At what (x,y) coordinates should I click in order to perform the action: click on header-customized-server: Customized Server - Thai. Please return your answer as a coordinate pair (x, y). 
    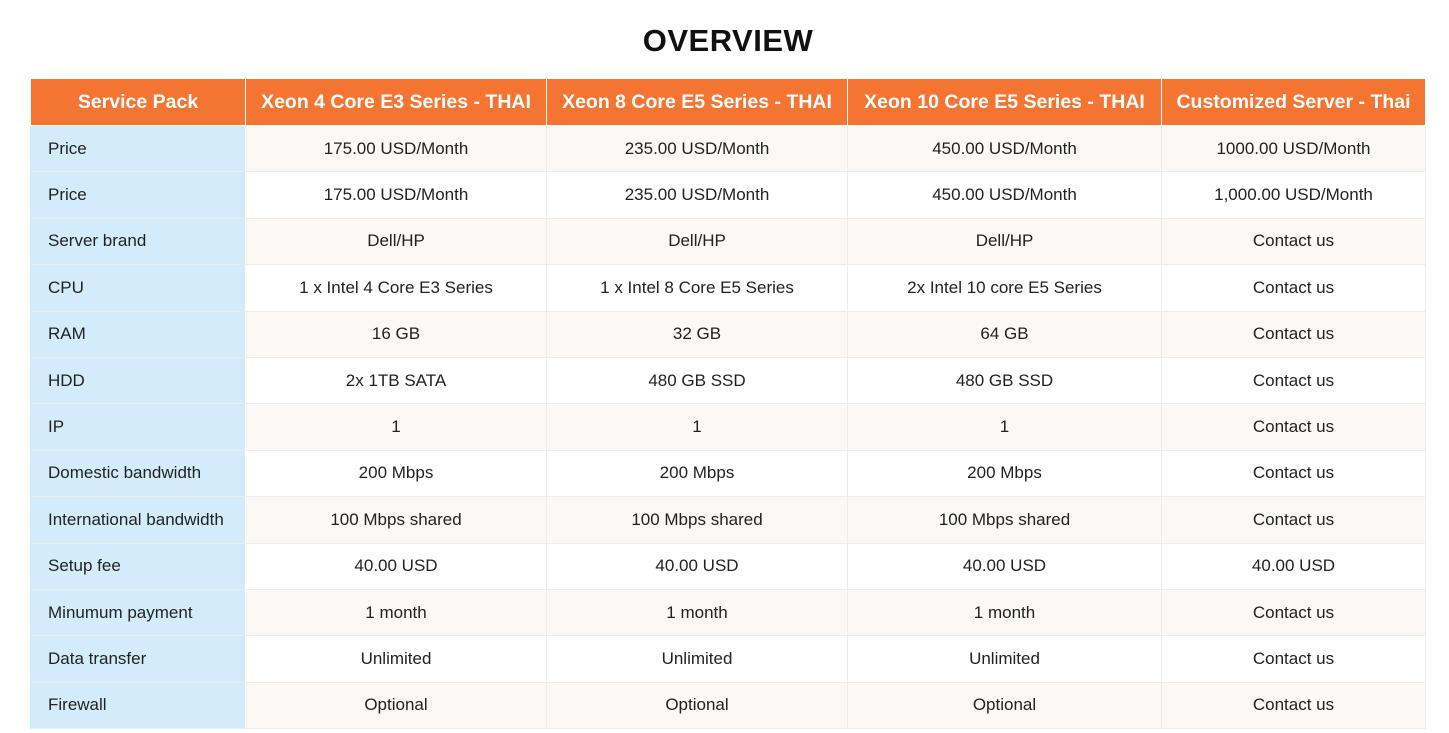
    Looking at the image, I should click on (1293, 102).